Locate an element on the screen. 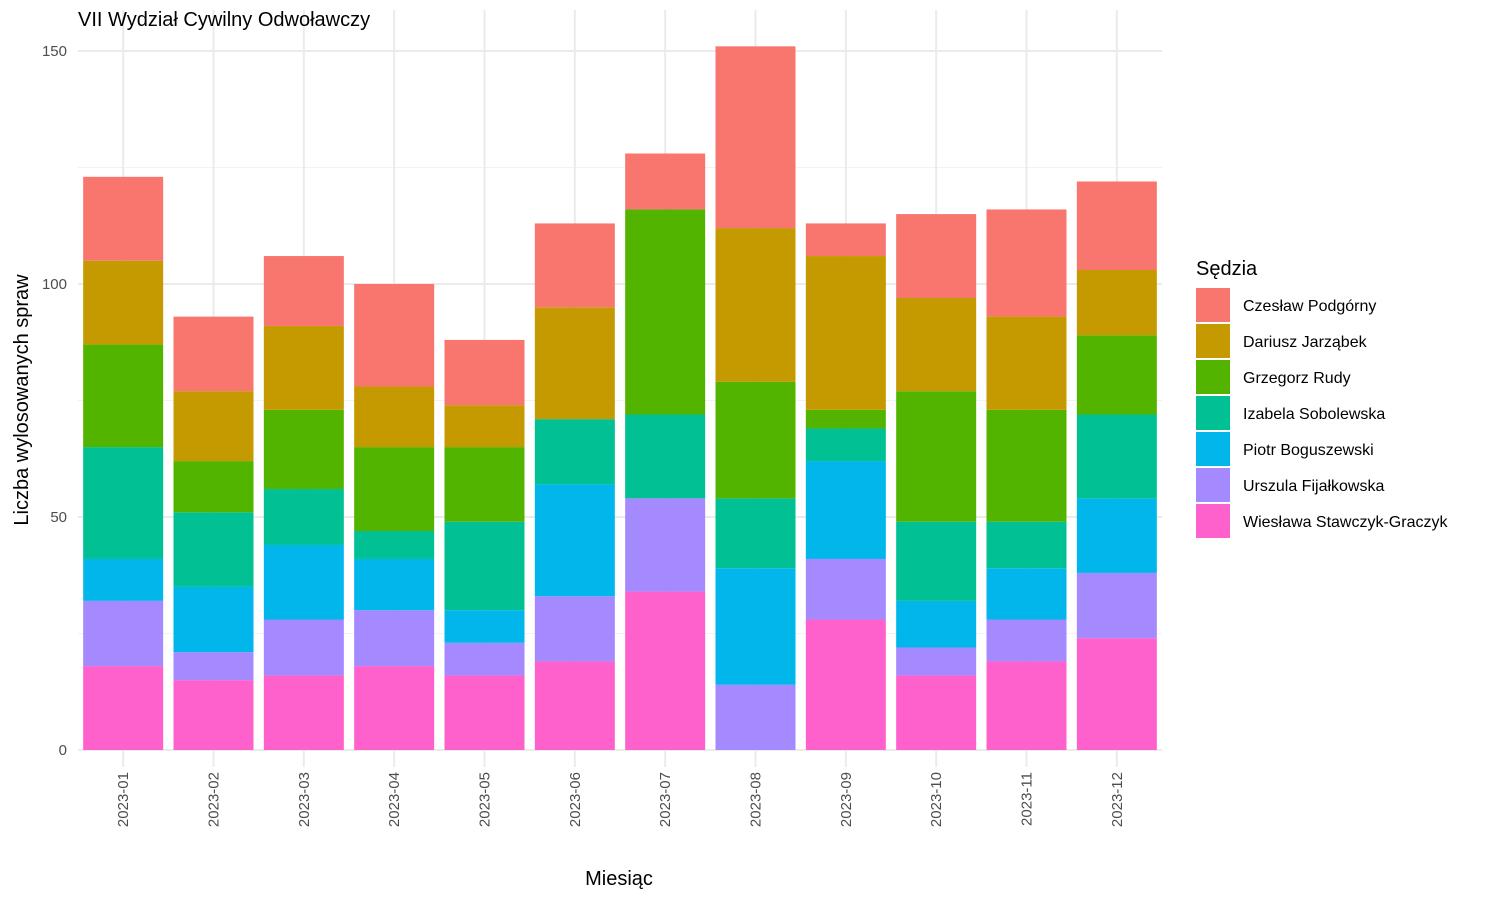 This screenshot has width=1500, height=905. chart-title: VII Wydział Cywilny Odwoławczy is located at coordinates (224, 20).